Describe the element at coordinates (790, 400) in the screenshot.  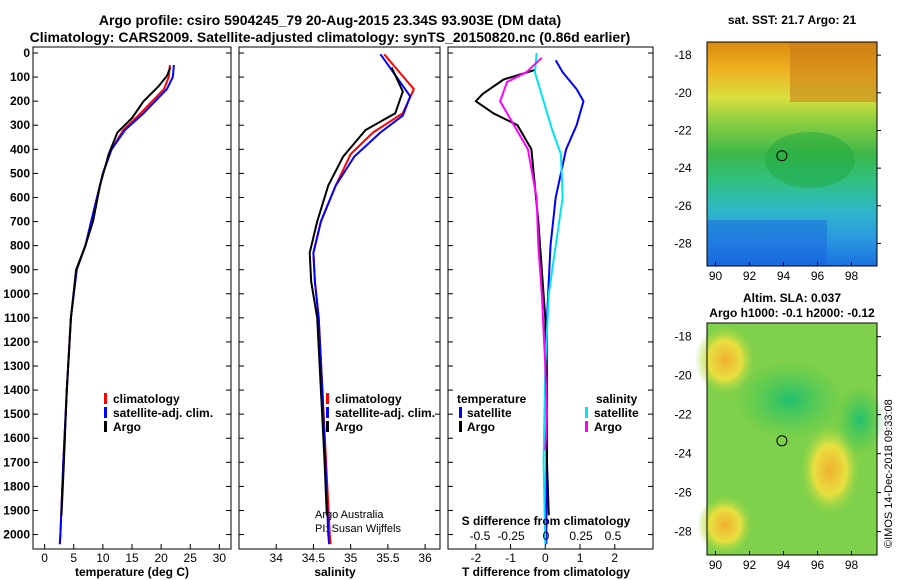
I see `sla-map-low-anomaly` at that location.